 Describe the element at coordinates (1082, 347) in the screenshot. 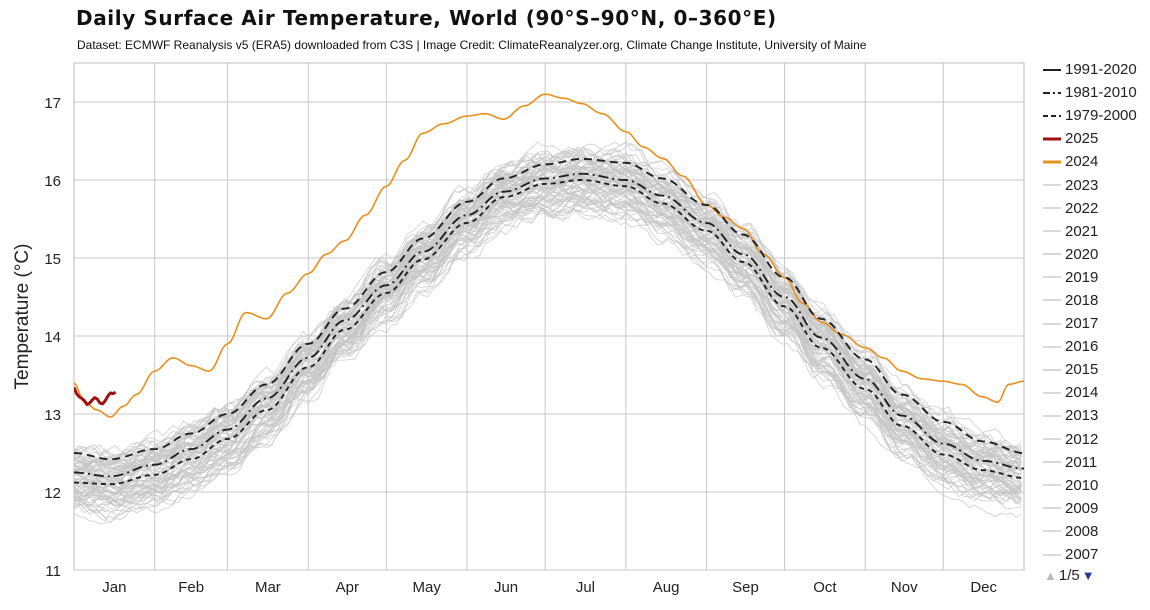

I see `legend-label: 2016` at that location.